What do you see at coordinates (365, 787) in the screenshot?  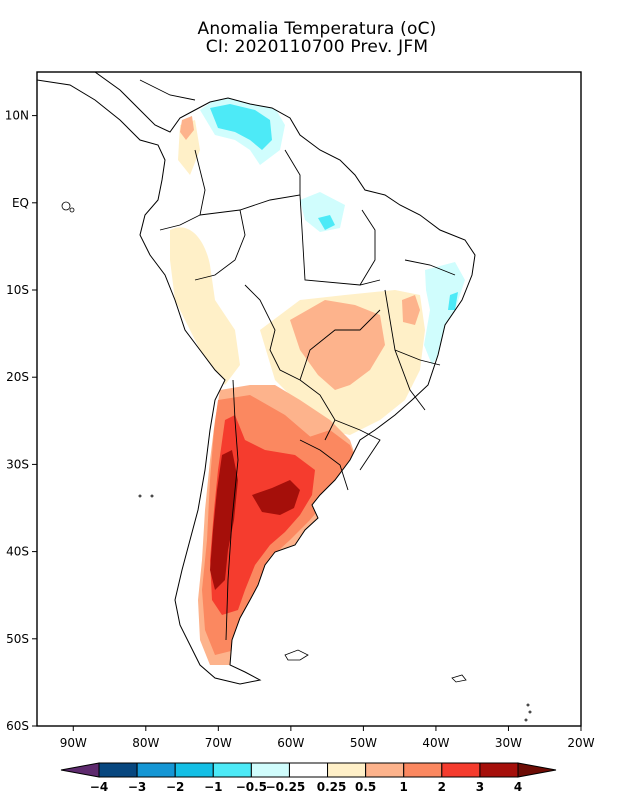 I see `colorbar-level-label: 0.5` at bounding box center [365, 787].